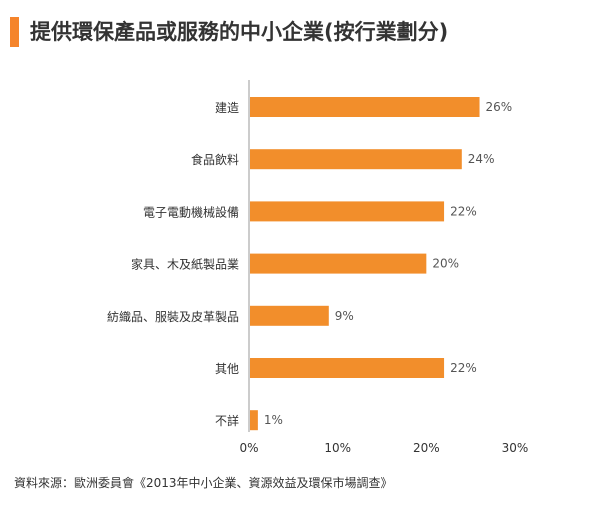 This screenshot has height=507, width=600. What do you see at coordinates (227, 420) in the screenshot?
I see `category-label: 不詳` at bounding box center [227, 420].